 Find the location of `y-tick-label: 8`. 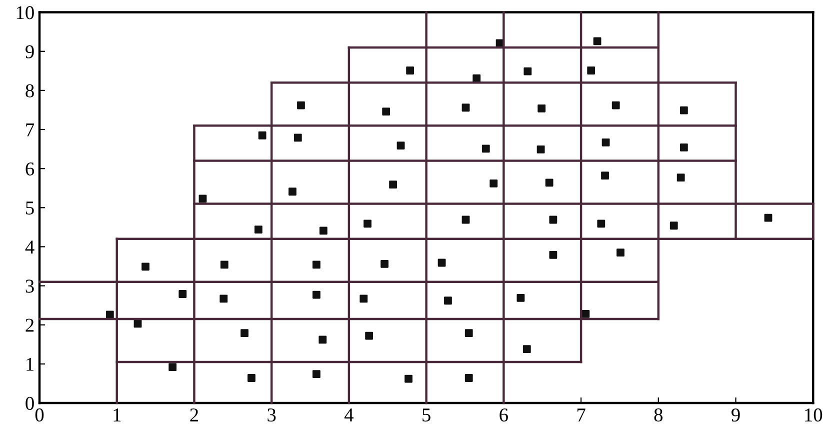

y-tick-label: 8 is located at coordinates (30, 91).